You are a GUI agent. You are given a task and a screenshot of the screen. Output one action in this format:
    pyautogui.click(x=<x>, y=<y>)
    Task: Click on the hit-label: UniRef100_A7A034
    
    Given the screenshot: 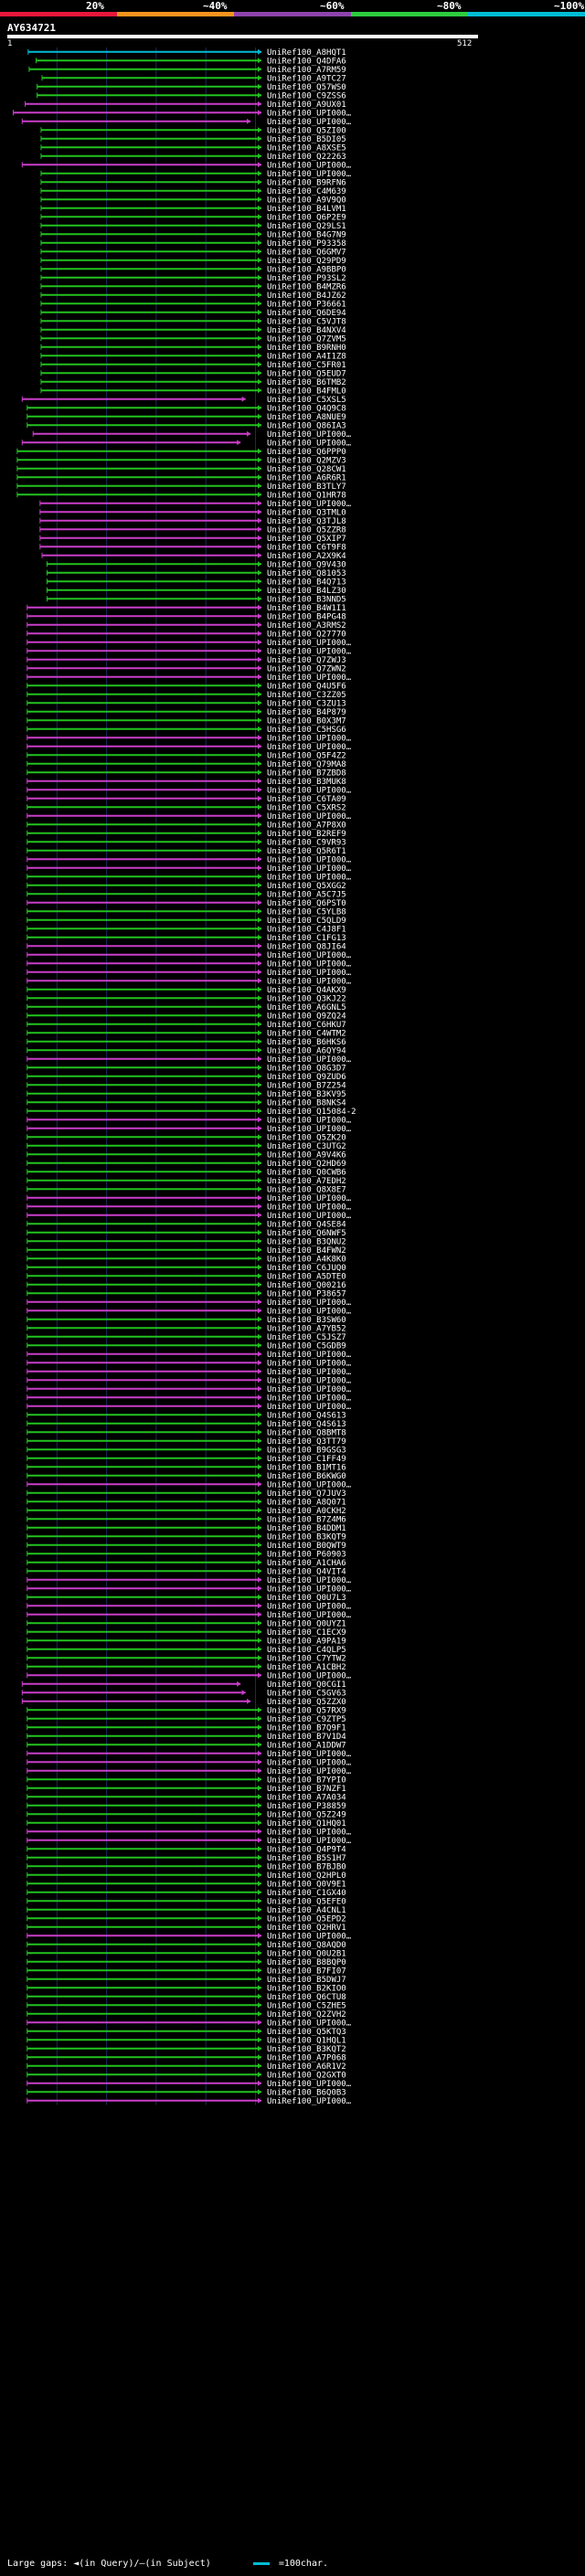 What is the action you would take?
    pyautogui.click(x=307, y=1797)
    